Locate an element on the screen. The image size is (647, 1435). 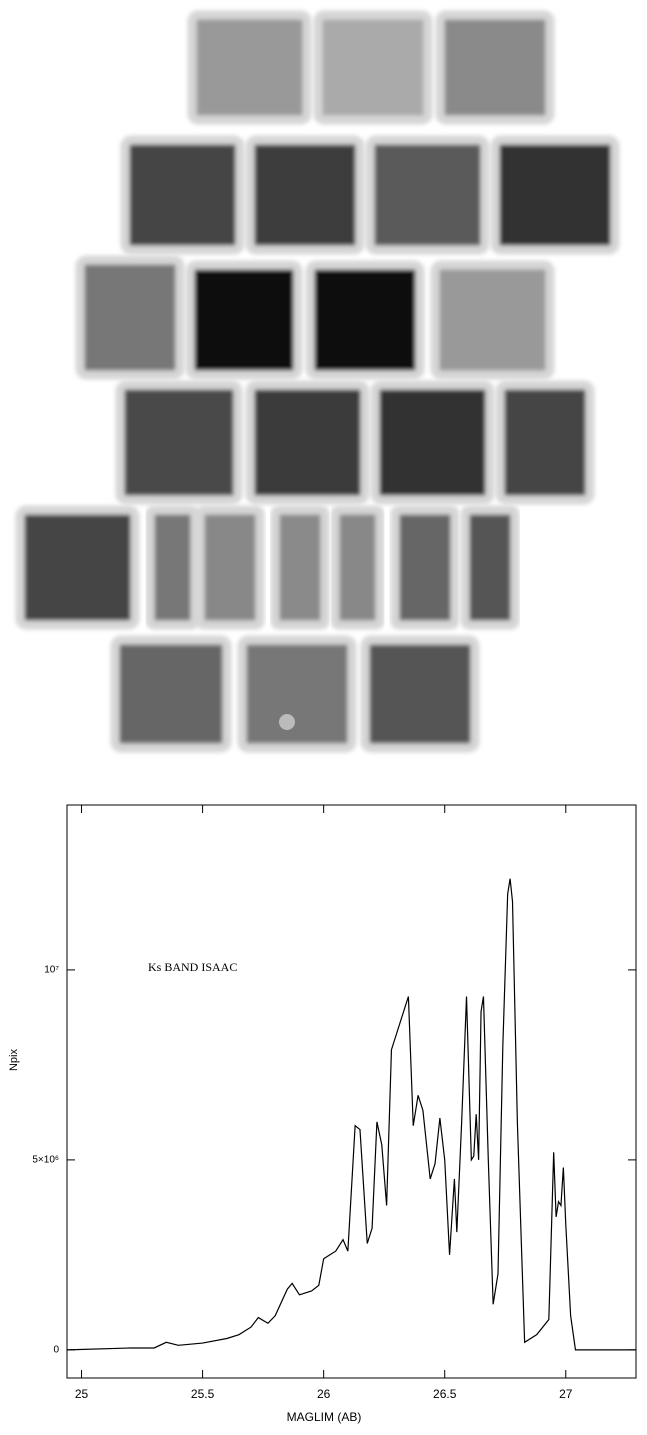
x-tick-label: 27 is located at coordinates (566, 1394).